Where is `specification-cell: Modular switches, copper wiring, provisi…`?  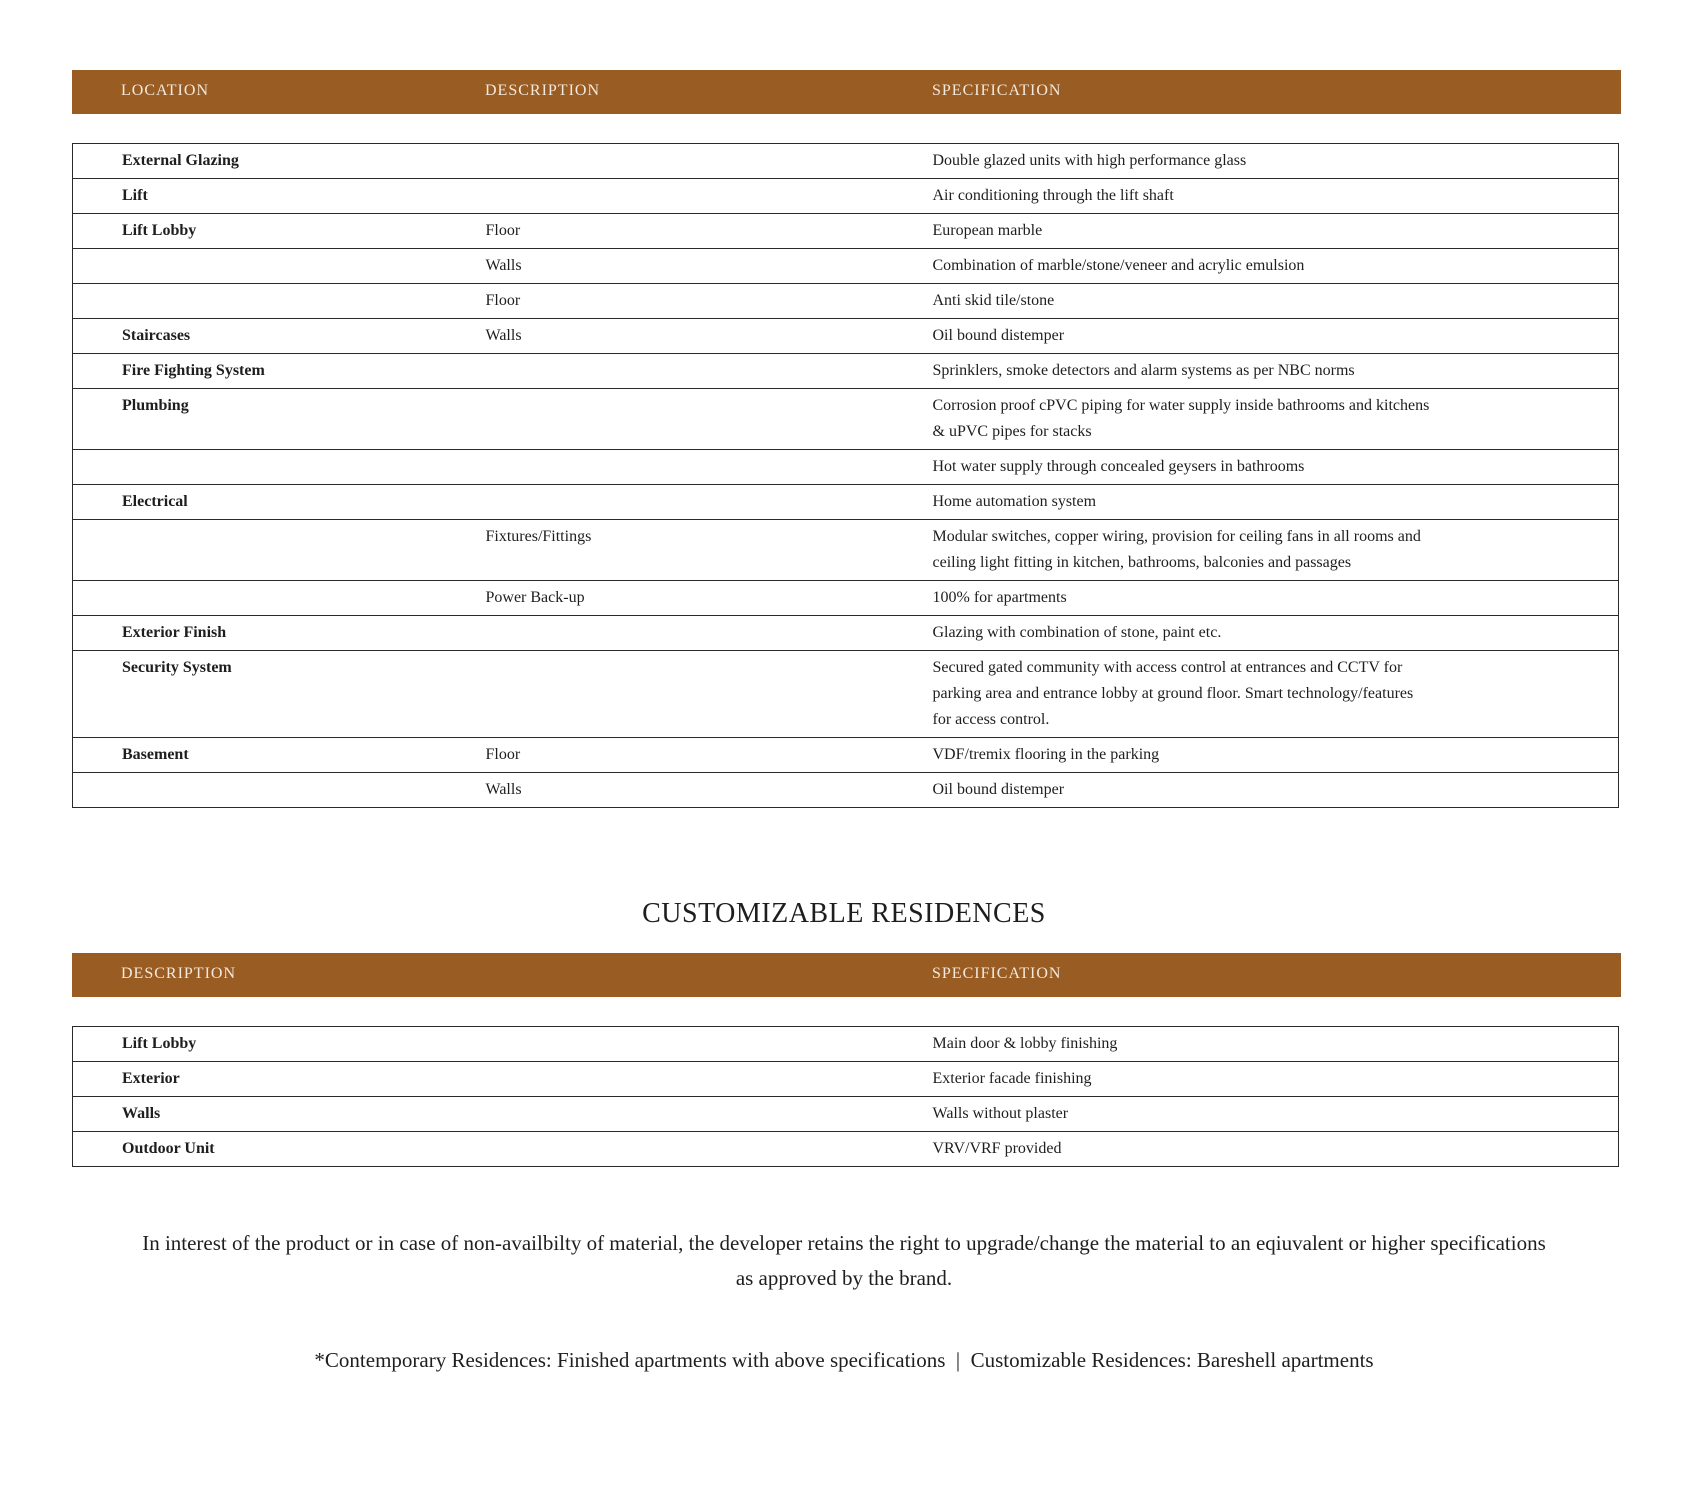
specification-cell: Modular switches, copper wiring, provisi… is located at coordinates (1275, 550).